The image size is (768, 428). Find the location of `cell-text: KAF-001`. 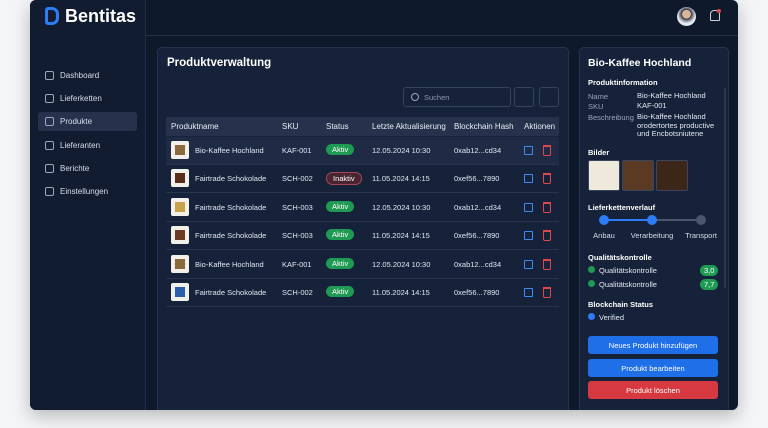

cell-text: KAF-001 is located at coordinates (297, 264).